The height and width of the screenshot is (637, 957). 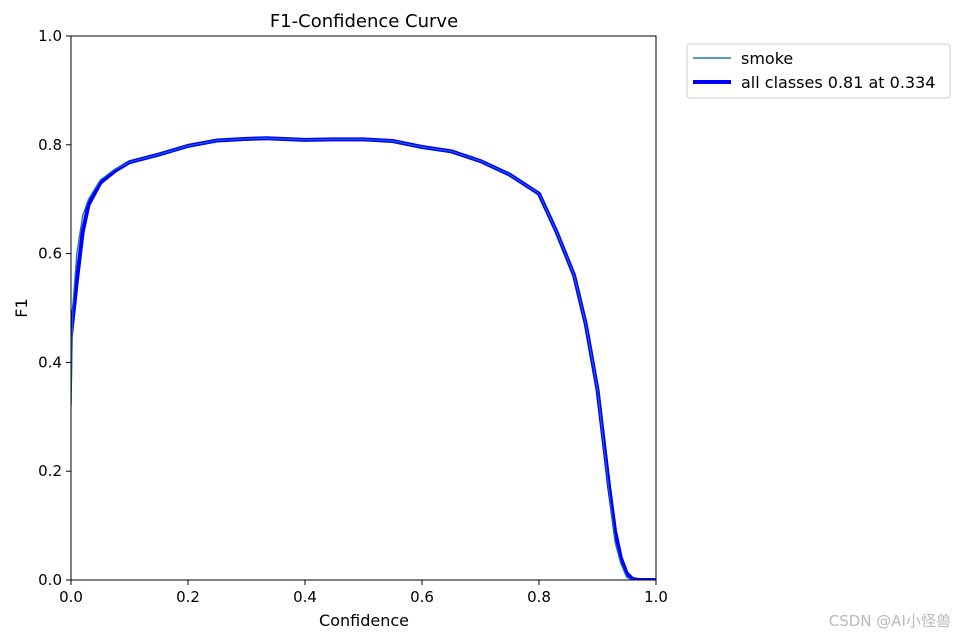 What do you see at coordinates (50, 36) in the screenshot?
I see `y-tick-label: 1.0` at bounding box center [50, 36].